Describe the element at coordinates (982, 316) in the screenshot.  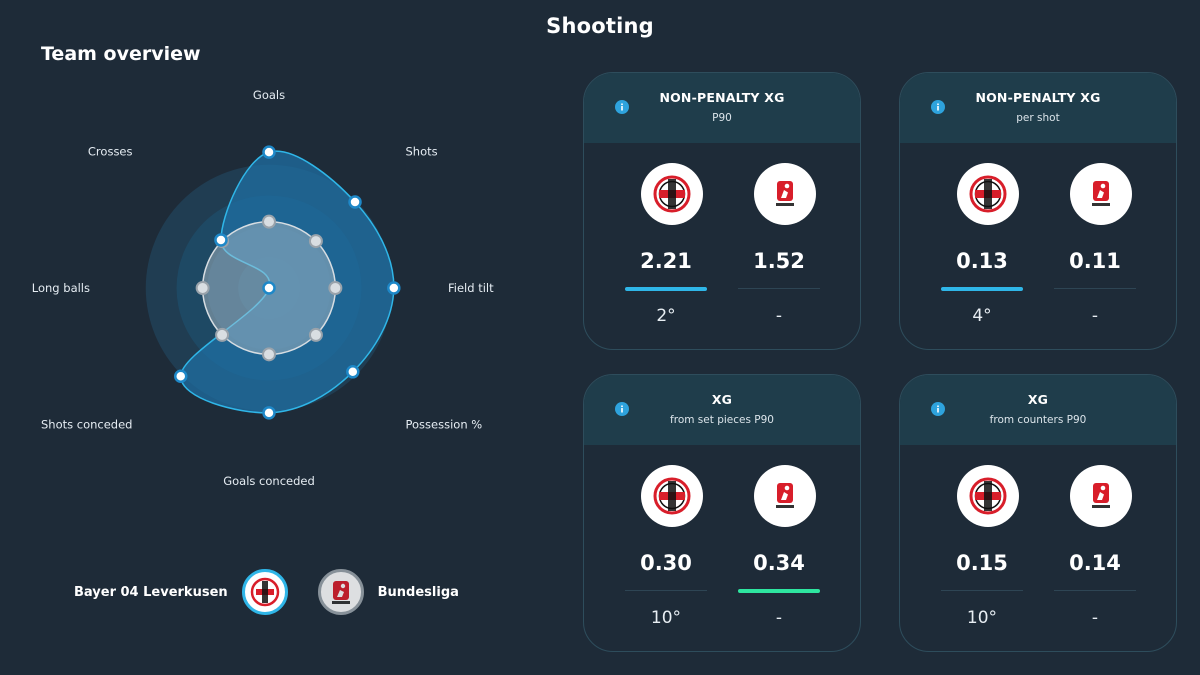
I see `team-rank: 4°` at that location.